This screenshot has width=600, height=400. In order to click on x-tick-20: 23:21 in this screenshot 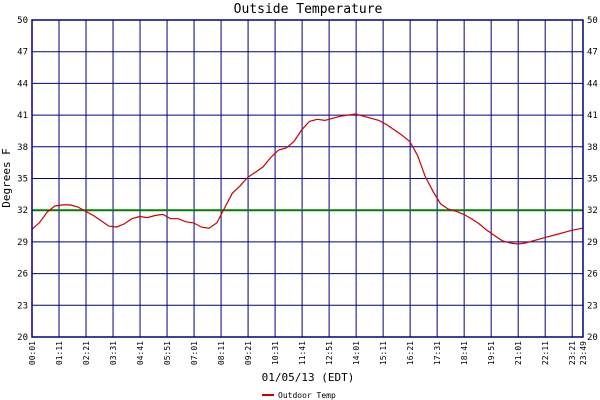, I will do `click(572, 353)`.